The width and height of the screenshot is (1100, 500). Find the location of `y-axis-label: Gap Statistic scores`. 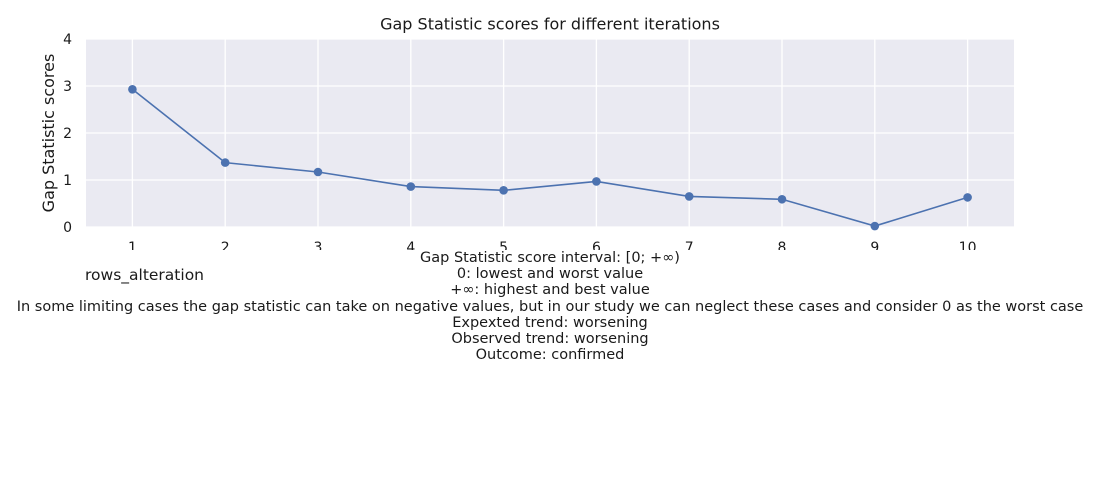

y-axis-label: Gap Statistic scores is located at coordinates (48, 133).